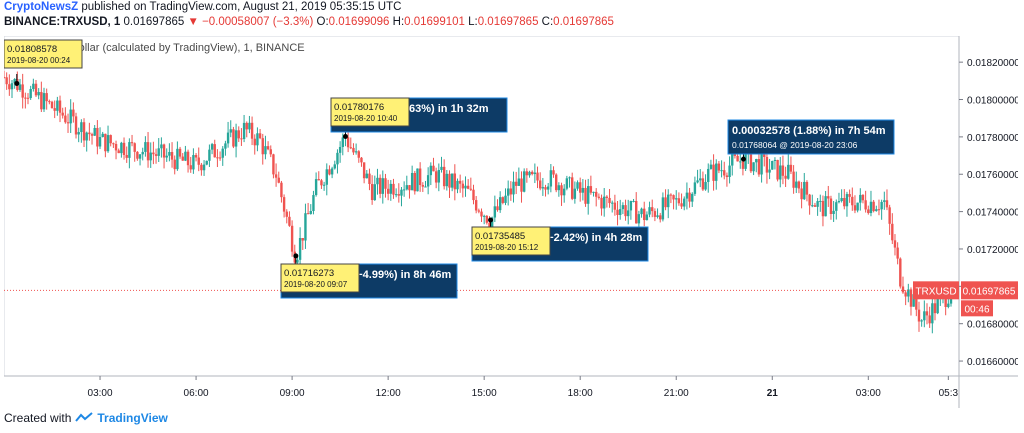  What do you see at coordinates (193, 22) in the screenshot?
I see `change-arrow-icon: ▼` at bounding box center [193, 22].